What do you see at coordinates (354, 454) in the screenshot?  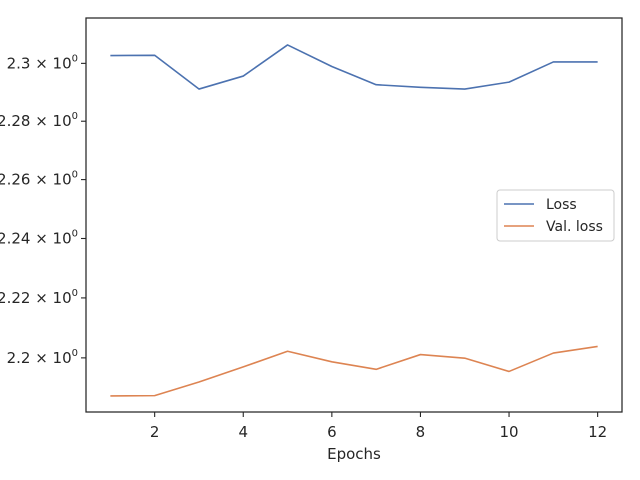 I see `x-axis-label: Epochs` at bounding box center [354, 454].